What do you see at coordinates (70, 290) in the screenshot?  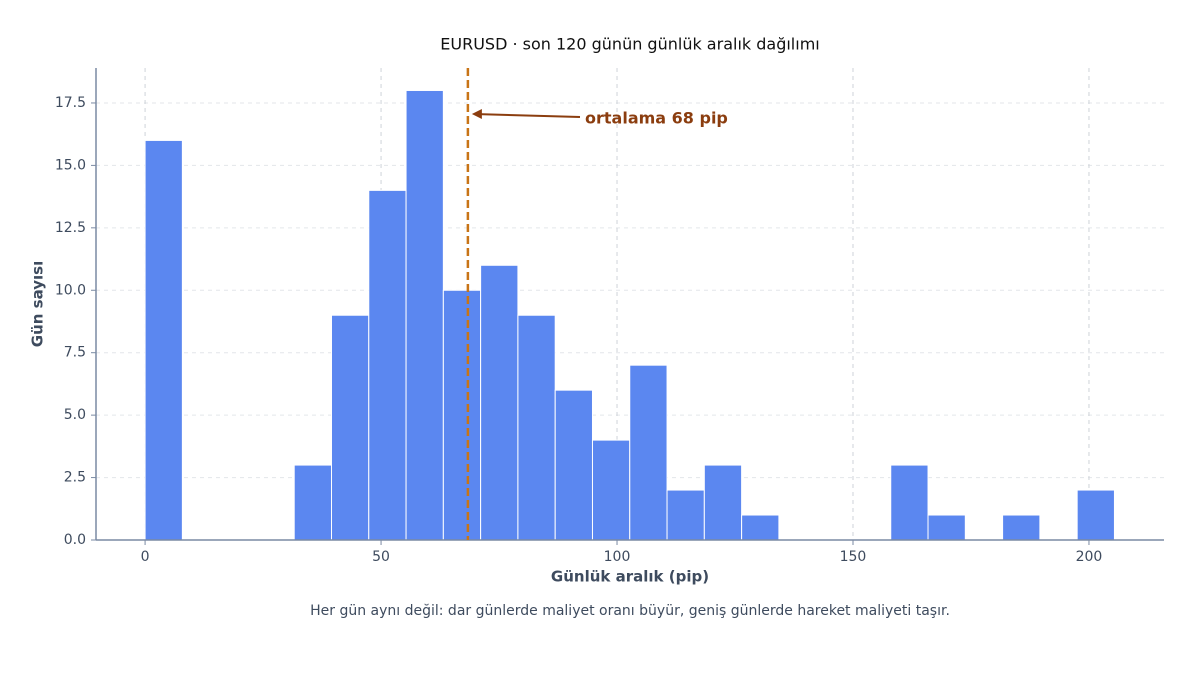 I see `y-tick-label: 10.0` at bounding box center [70, 290].